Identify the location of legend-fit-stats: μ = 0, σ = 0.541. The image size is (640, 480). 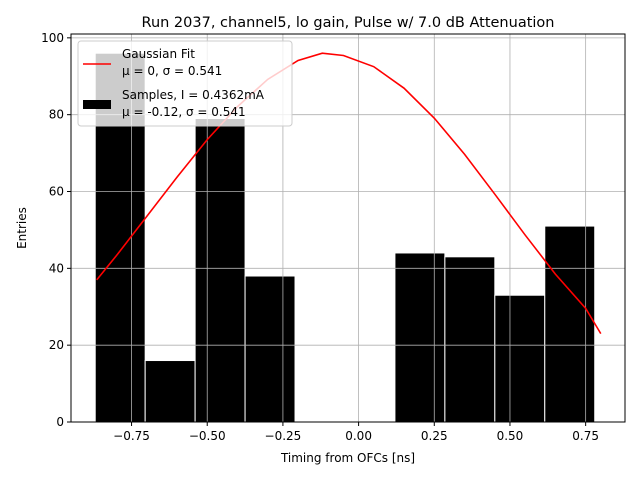
(172, 71).